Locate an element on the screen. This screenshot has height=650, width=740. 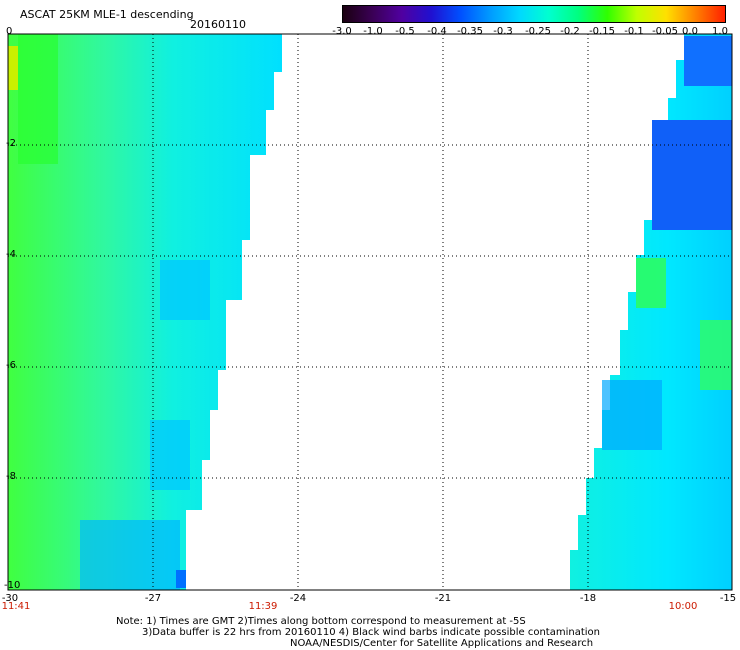
y-tick-0: 0 is located at coordinates (9, 31).